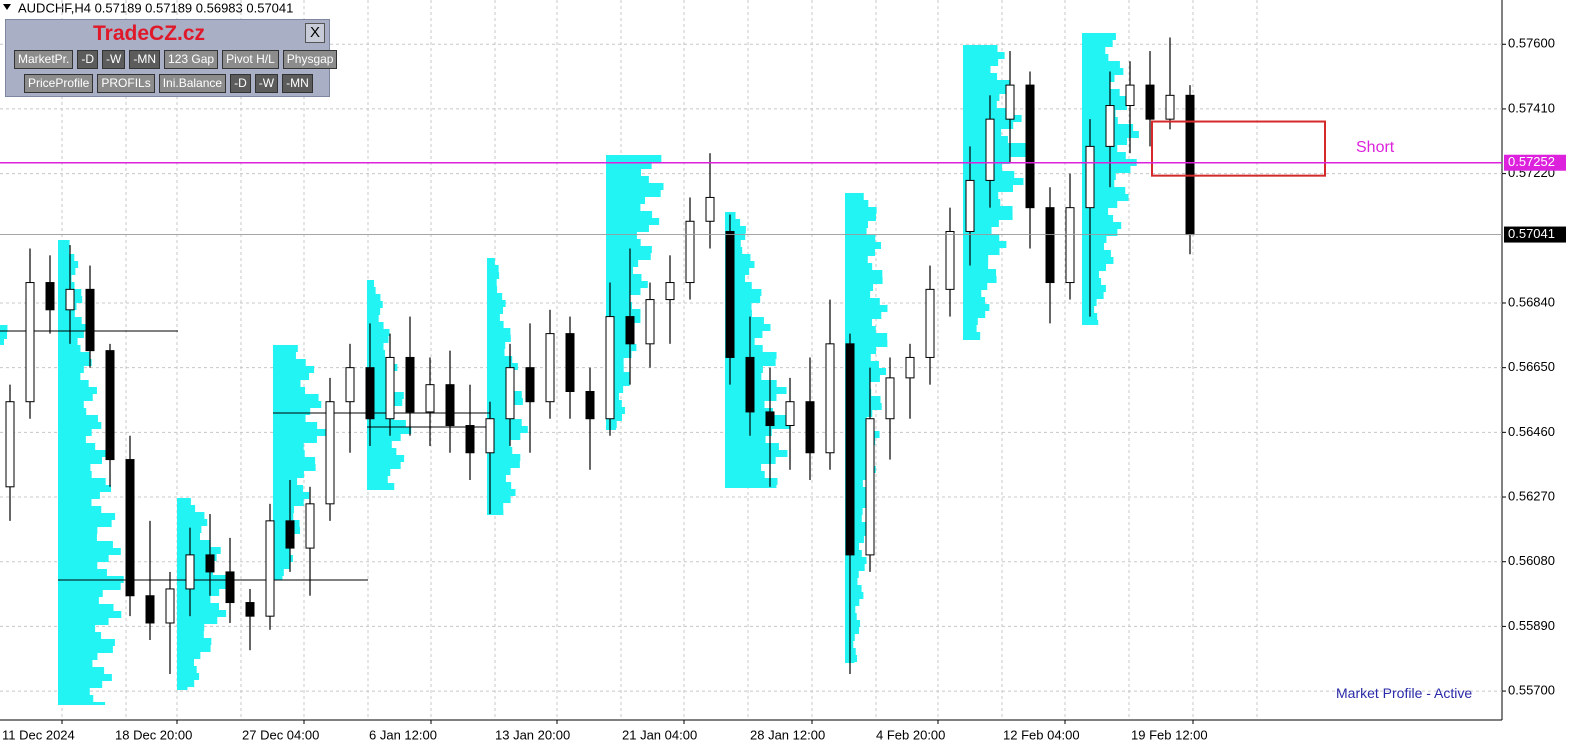 This screenshot has width=1580, height=753. Describe the element at coordinates (532, 734) in the screenshot. I see `x-tick-label: 13 Jan 20:00` at that location.